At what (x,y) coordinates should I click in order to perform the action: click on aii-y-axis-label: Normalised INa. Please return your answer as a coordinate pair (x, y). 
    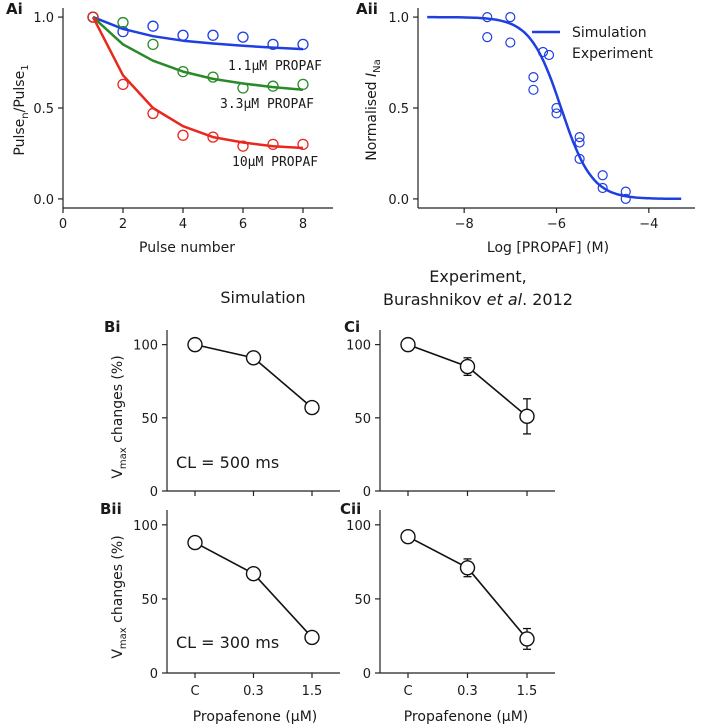
    Looking at the image, I should click on (373, 110).